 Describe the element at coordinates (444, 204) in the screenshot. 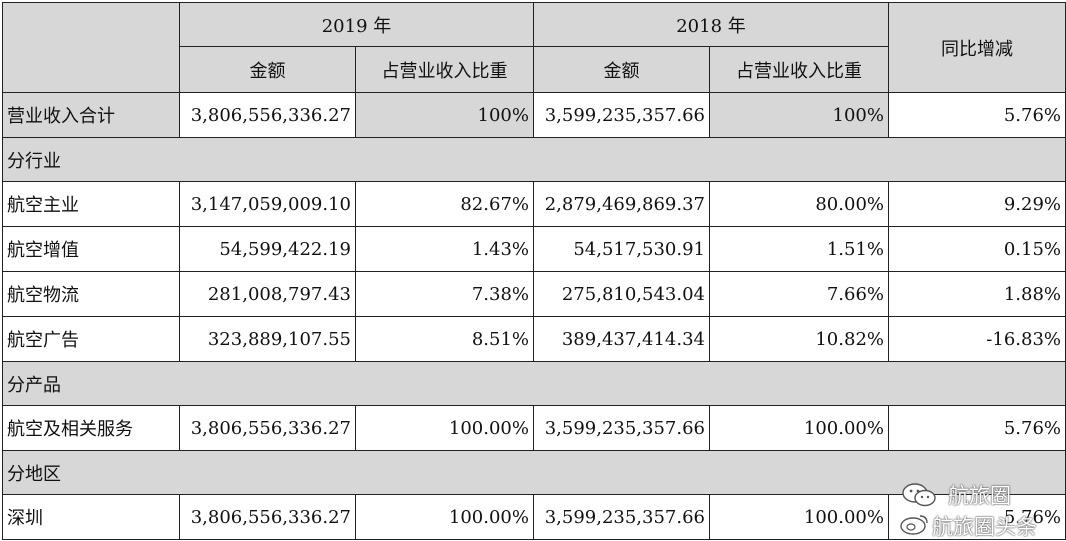

I see `share-2019: 82.67%` at that location.